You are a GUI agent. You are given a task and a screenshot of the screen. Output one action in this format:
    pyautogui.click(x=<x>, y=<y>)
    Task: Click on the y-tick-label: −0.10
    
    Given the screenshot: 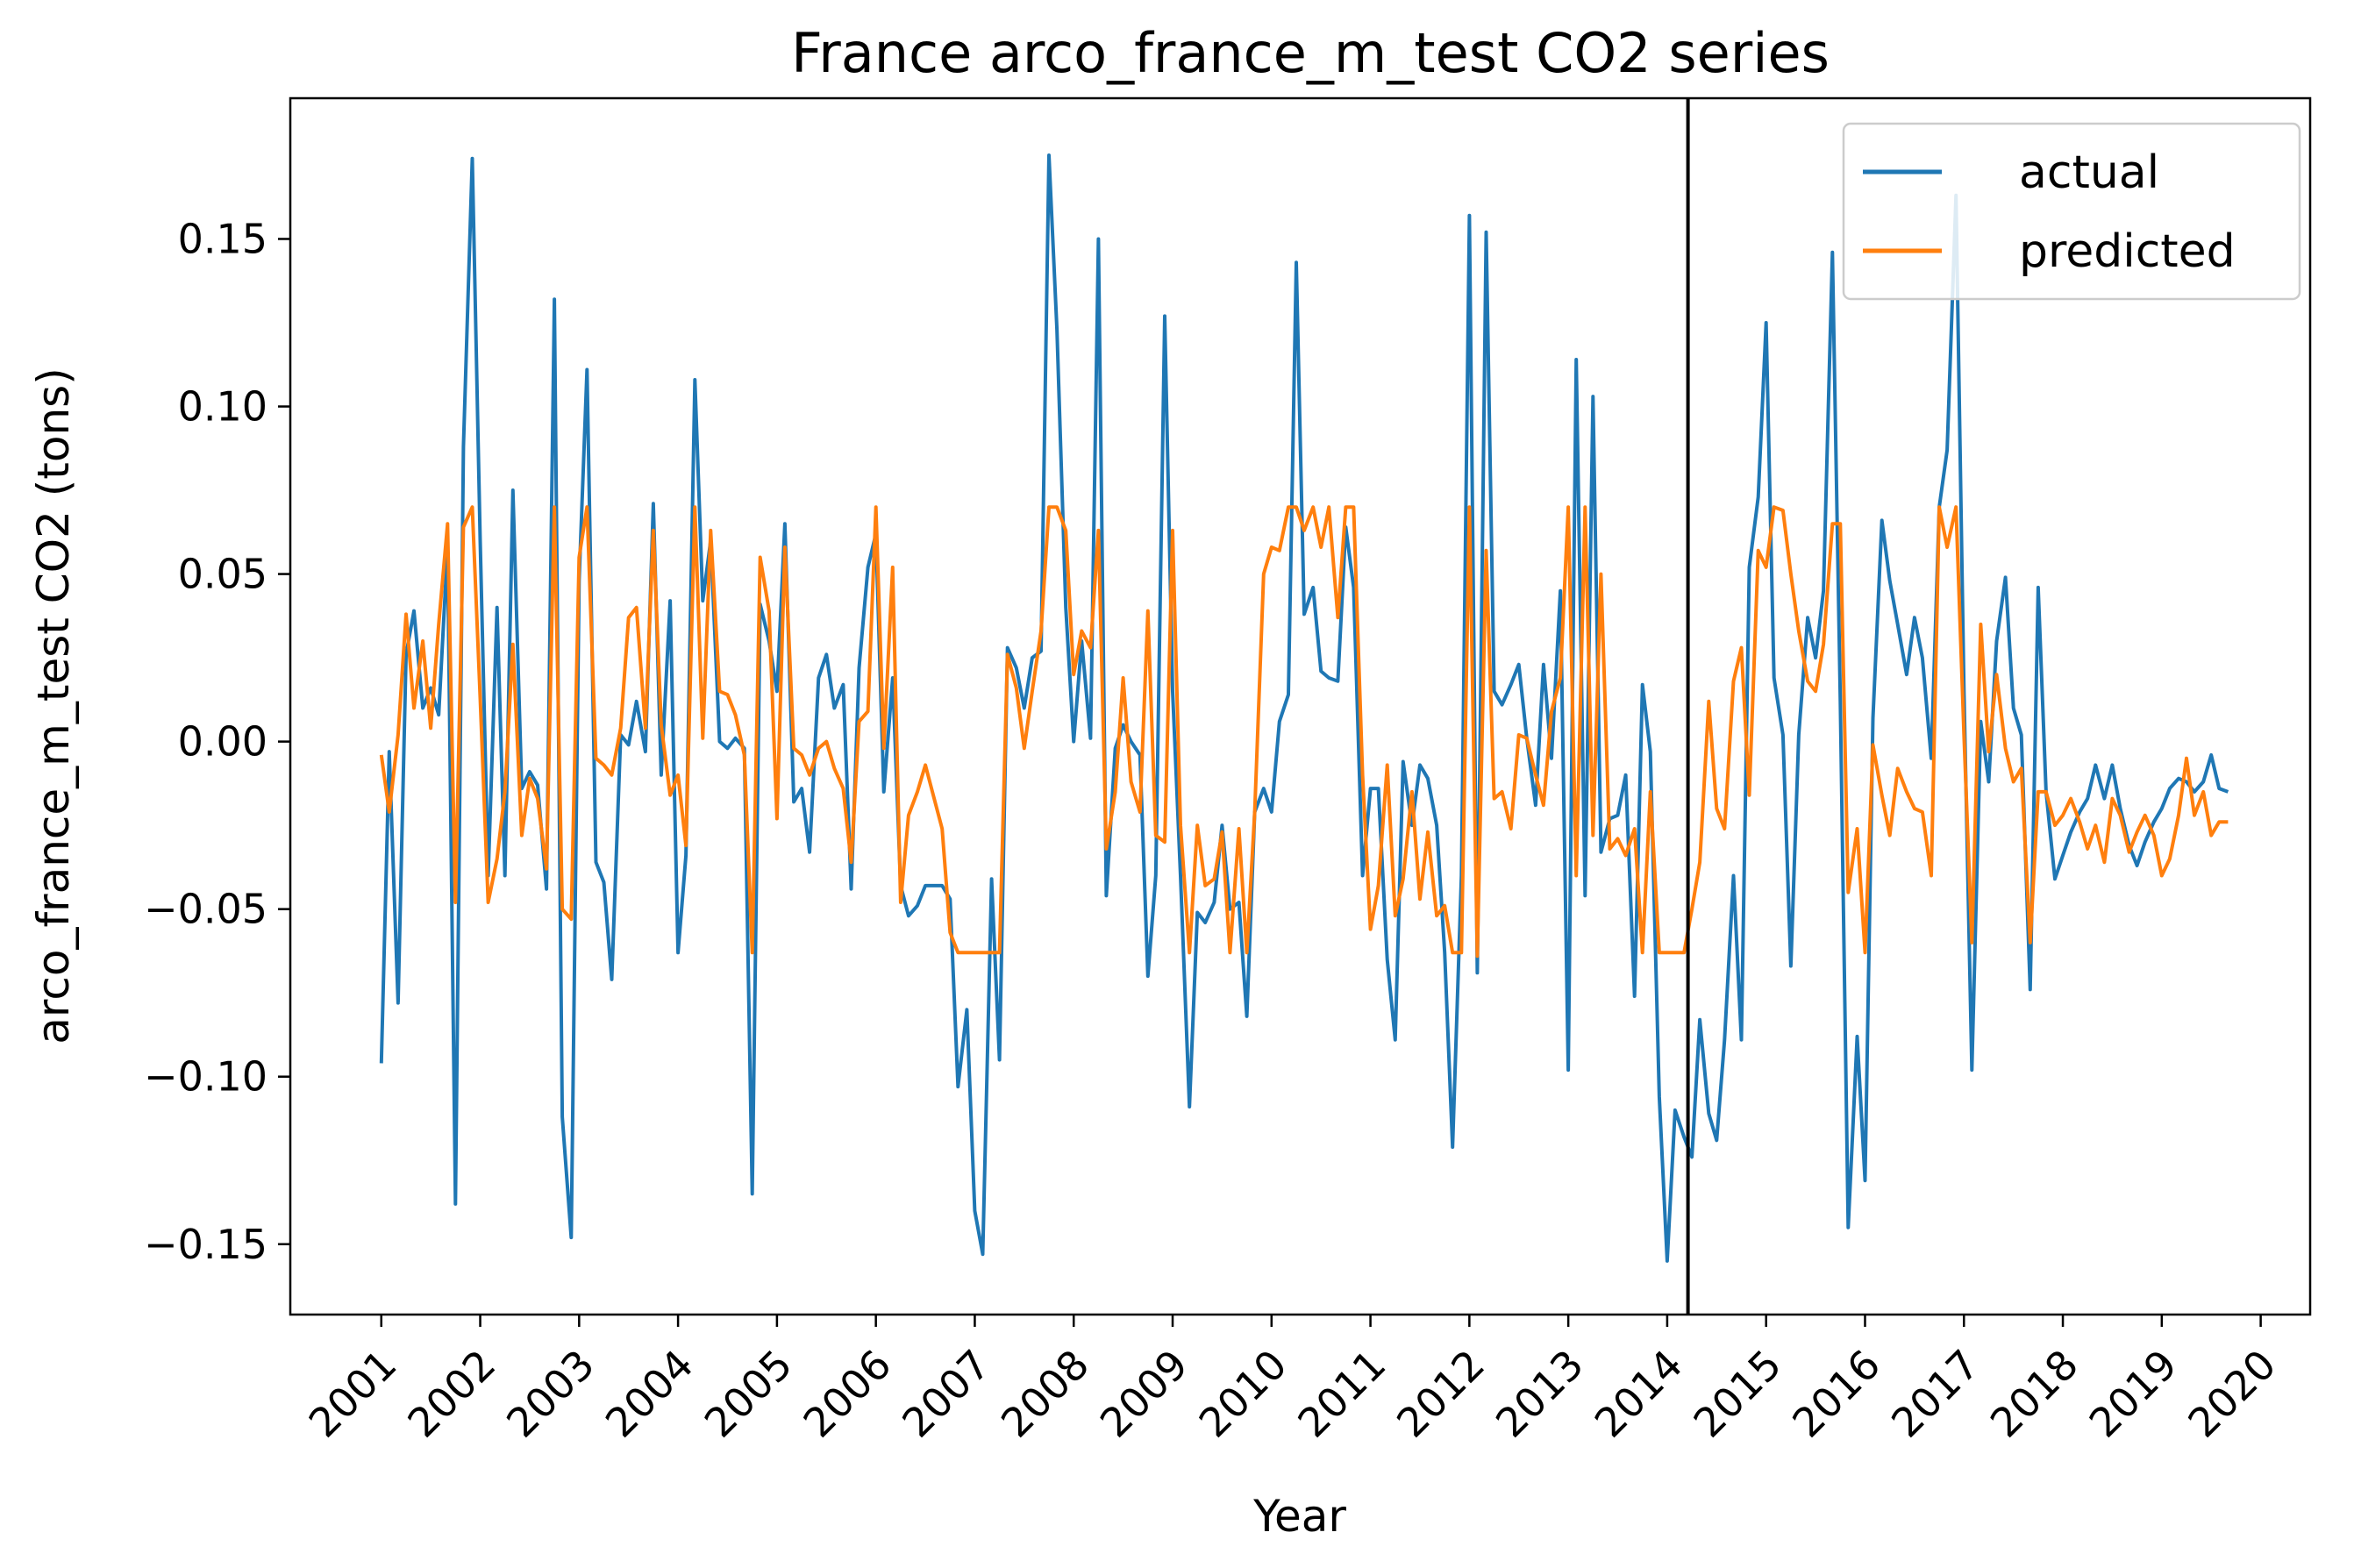 What is the action you would take?
    pyautogui.click(x=206, y=1077)
    